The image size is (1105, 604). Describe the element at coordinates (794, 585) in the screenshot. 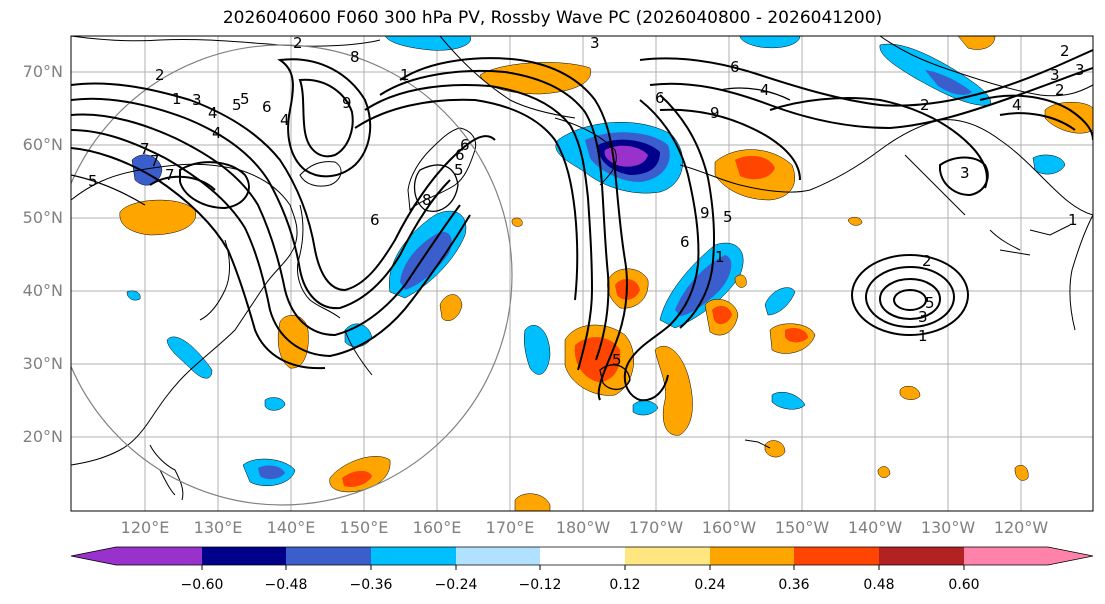

I see `colorbar-tick-label: 0.36` at that location.